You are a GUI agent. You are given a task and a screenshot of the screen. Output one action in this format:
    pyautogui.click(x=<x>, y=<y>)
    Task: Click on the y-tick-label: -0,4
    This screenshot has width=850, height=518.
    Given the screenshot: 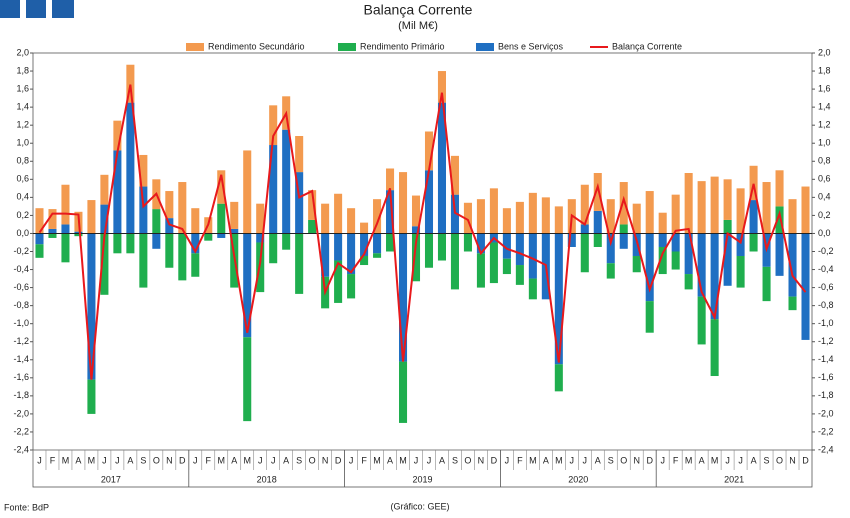 What is the action you would take?
    pyautogui.click(x=21, y=269)
    